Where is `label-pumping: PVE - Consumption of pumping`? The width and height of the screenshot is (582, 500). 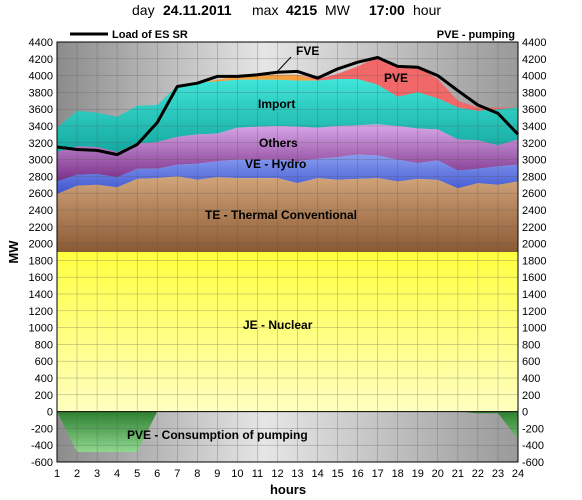
label-pumping: PVE - Consumption of pumping is located at coordinates (217, 435).